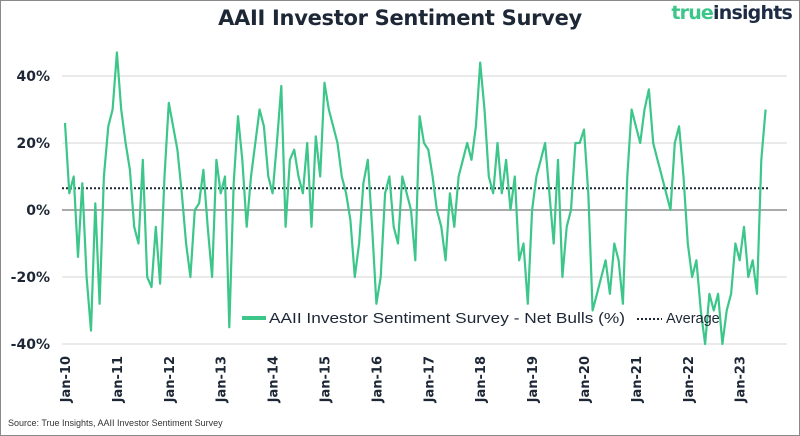  Describe the element at coordinates (326, 379) in the screenshot. I see `x-tick-label: Jan-15` at that location.